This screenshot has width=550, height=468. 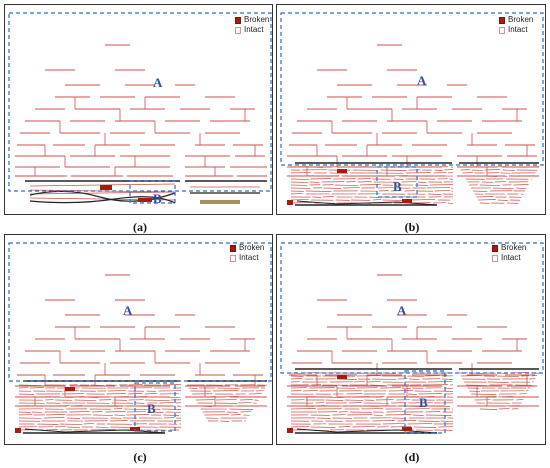 What do you see at coordinates (509, 253) in the screenshot?
I see `legend-d: Broken Intact` at bounding box center [509, 253].